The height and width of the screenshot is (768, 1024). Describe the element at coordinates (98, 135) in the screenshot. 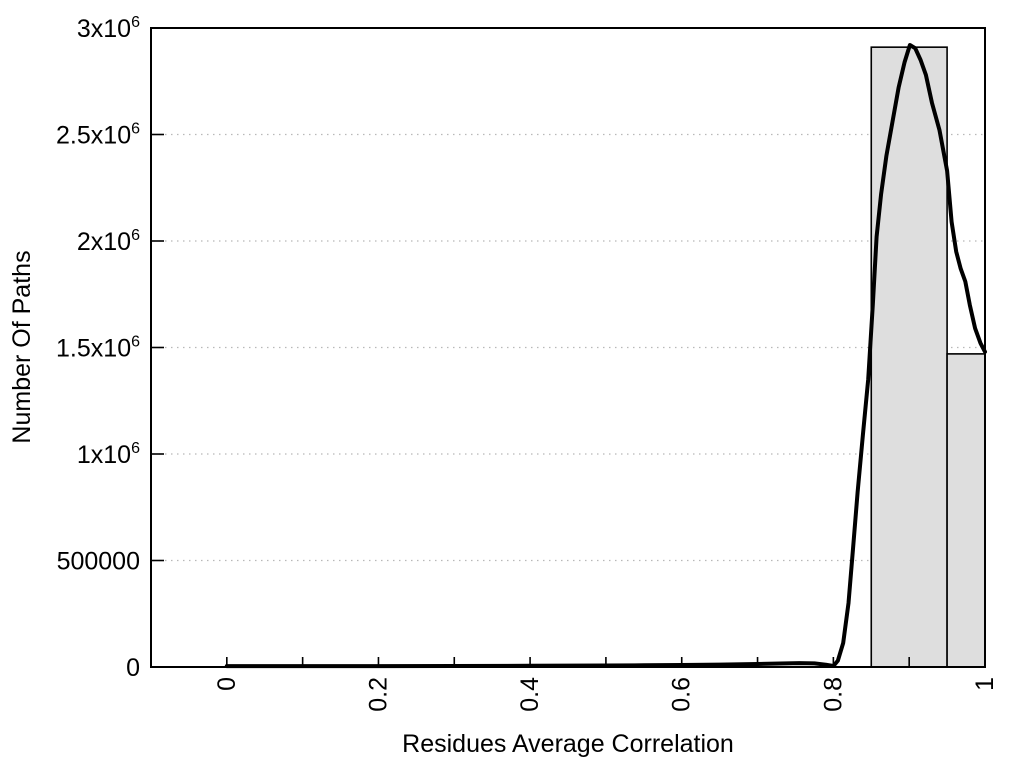

I see `y-tick-label: 2.5x106` at that location.